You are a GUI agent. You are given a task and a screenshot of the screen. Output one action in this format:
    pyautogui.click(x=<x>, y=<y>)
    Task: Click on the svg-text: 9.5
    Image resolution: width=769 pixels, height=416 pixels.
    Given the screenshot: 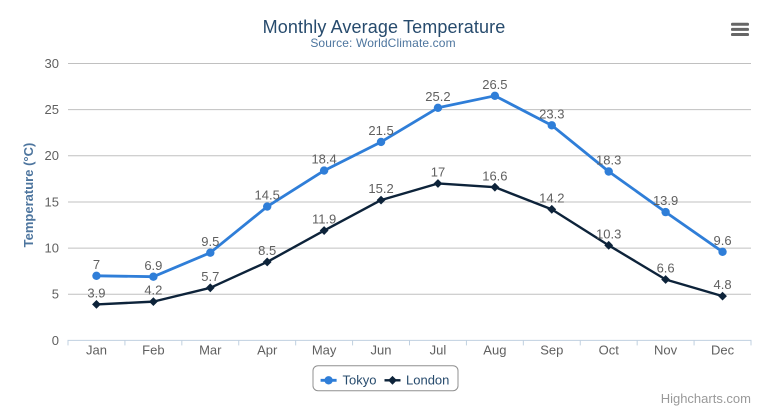 What is the action you would take?
    pyautogui.click(x=210, y=241)
    